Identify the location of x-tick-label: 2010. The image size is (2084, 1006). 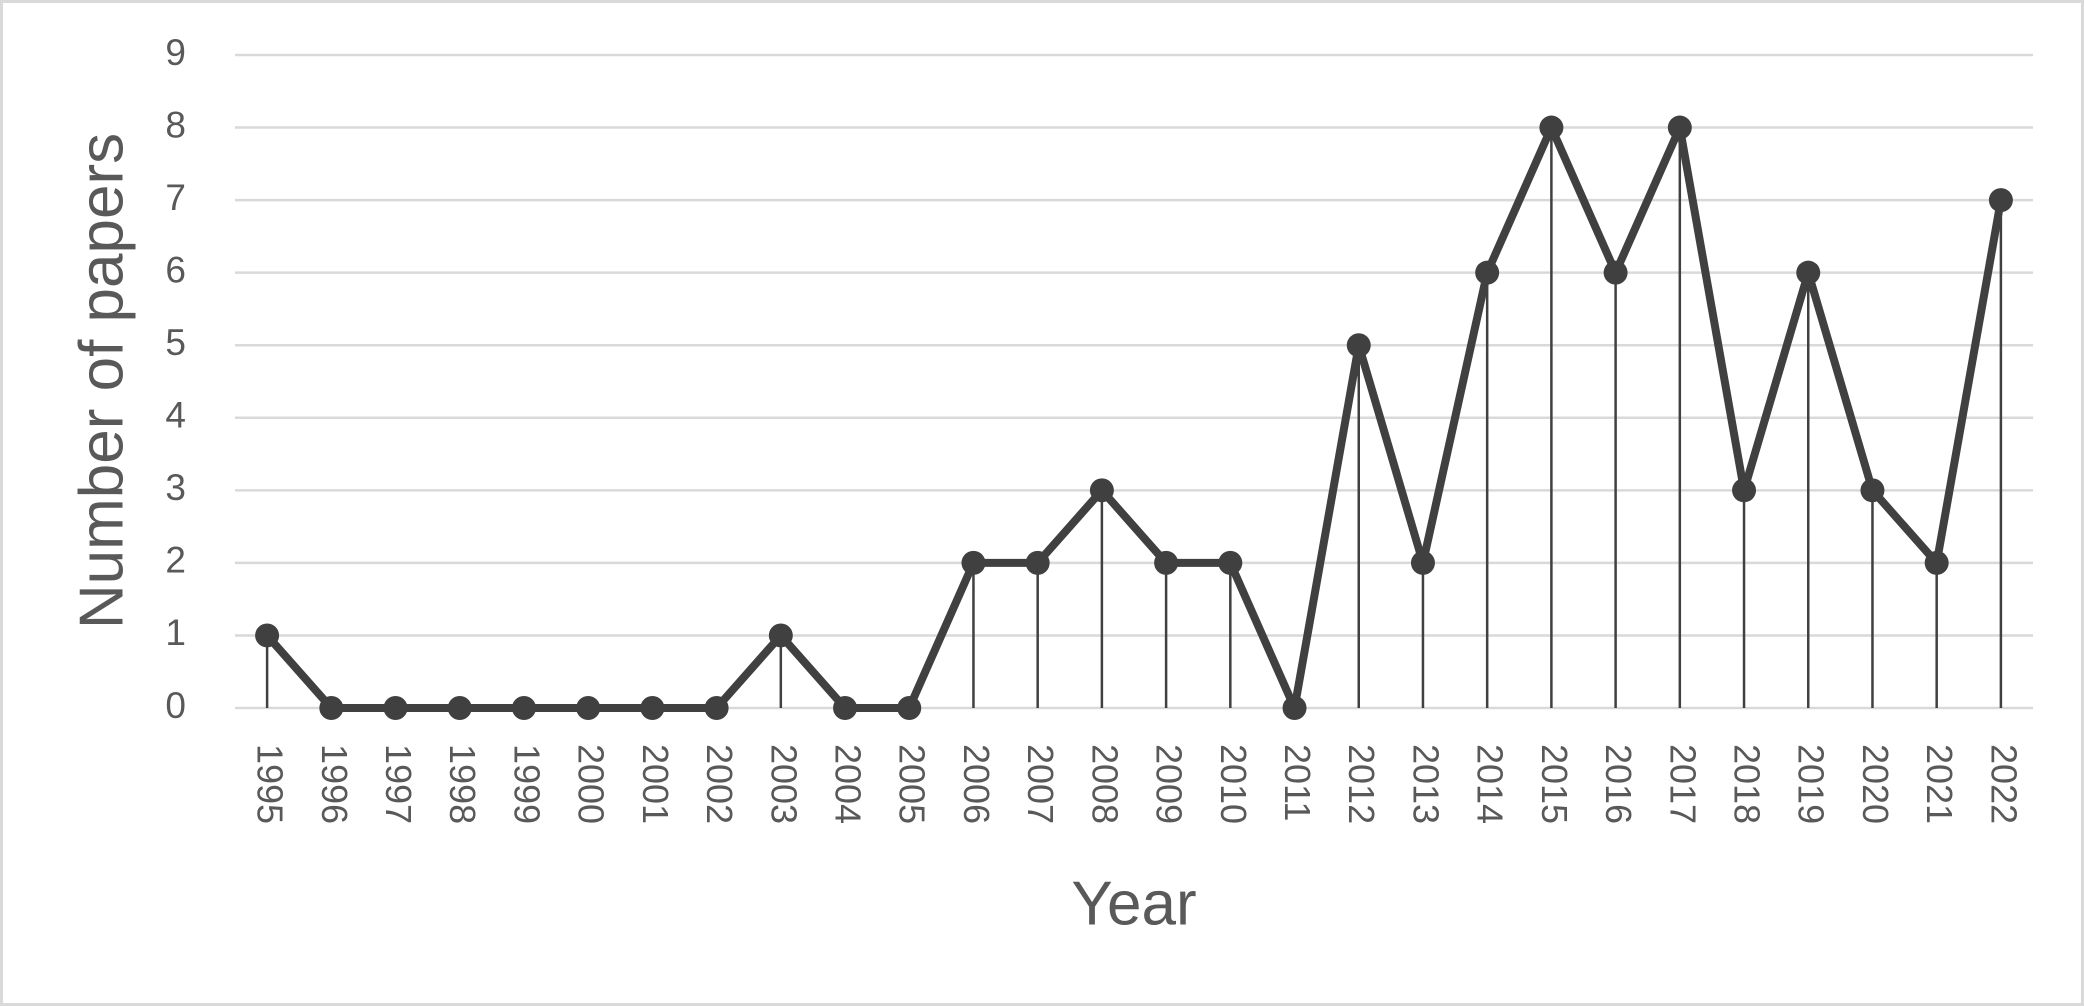
(1233, 784).